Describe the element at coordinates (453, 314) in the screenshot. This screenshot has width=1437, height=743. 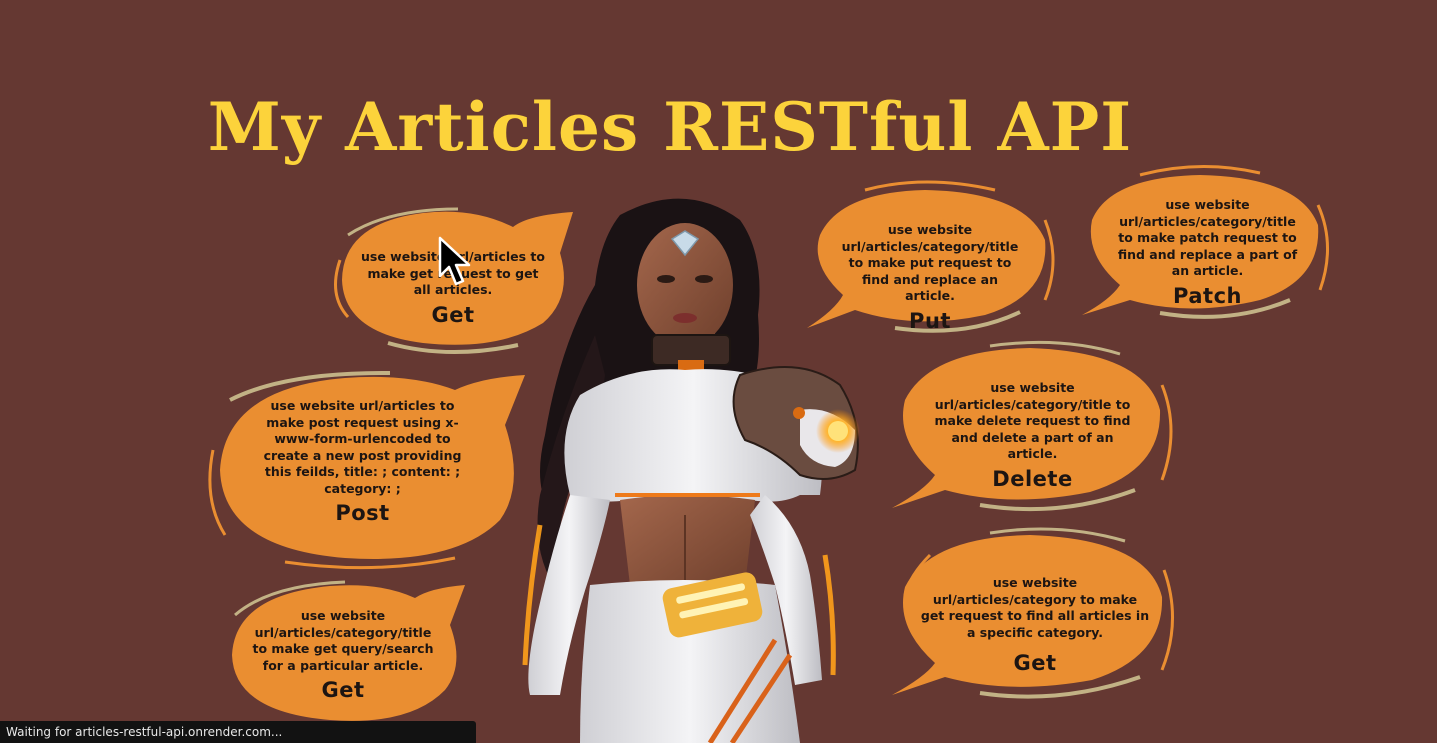
I see `get-all-method-label: Get` at that location.